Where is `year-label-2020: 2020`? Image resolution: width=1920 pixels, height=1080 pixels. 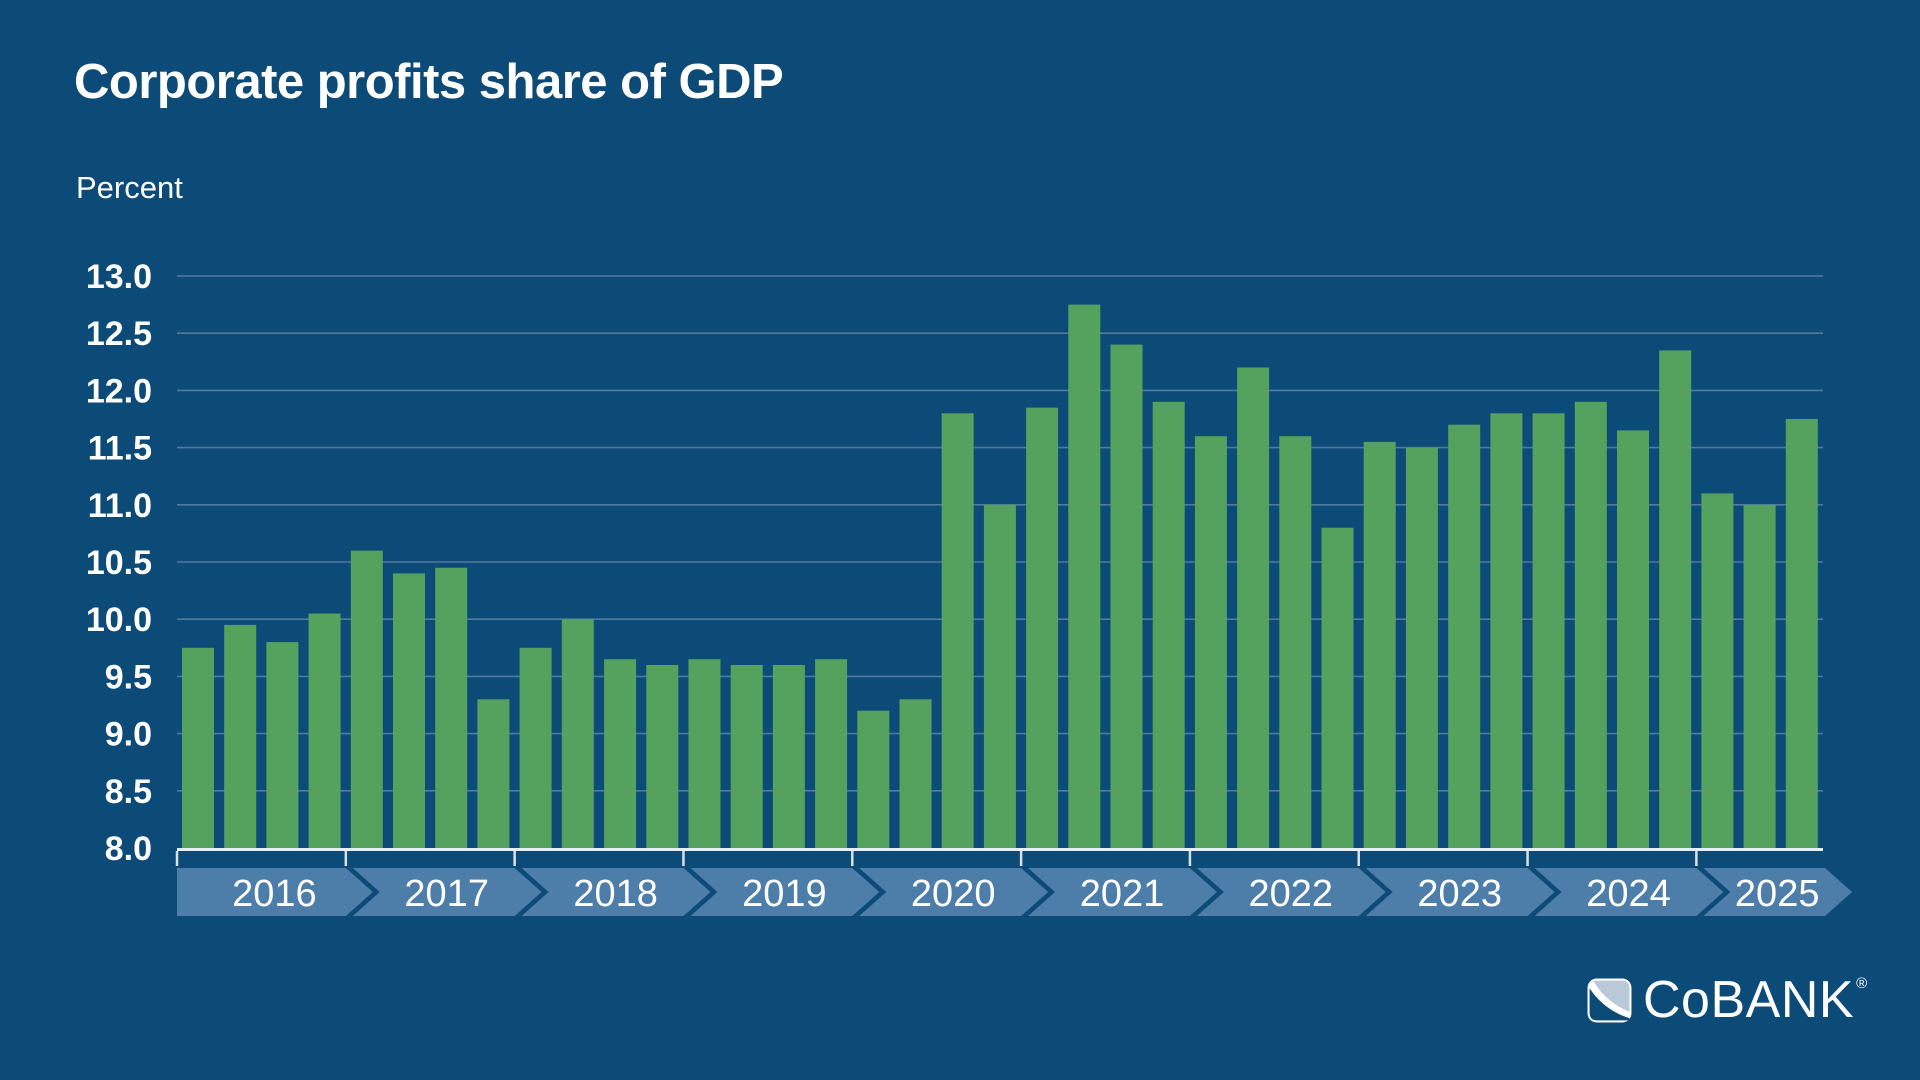 year-label-2020: 2020 is located at coordinates (953, 894).